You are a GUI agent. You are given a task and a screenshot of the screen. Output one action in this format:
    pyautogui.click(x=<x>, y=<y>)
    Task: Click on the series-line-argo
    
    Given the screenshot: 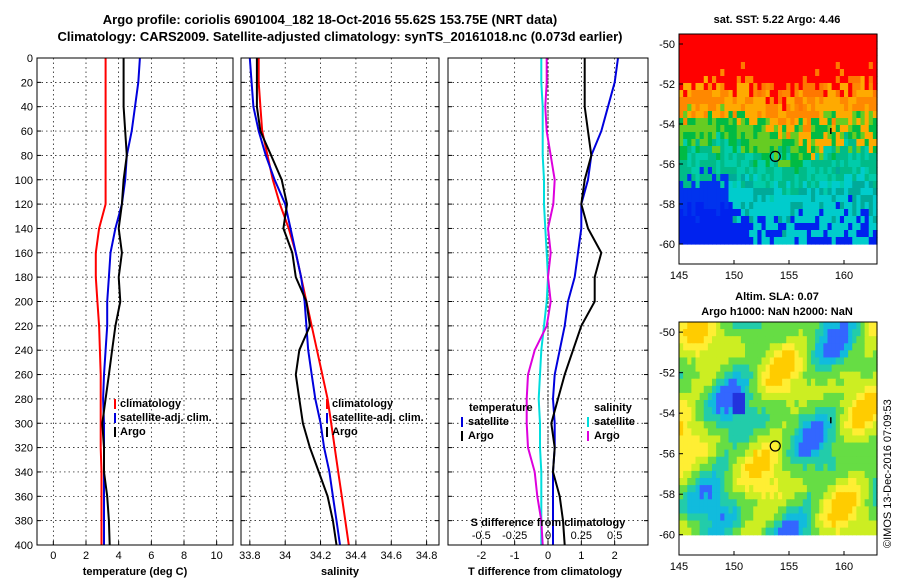 What is the action you would take?
    pyautogui.click(x=296, y=302)
    